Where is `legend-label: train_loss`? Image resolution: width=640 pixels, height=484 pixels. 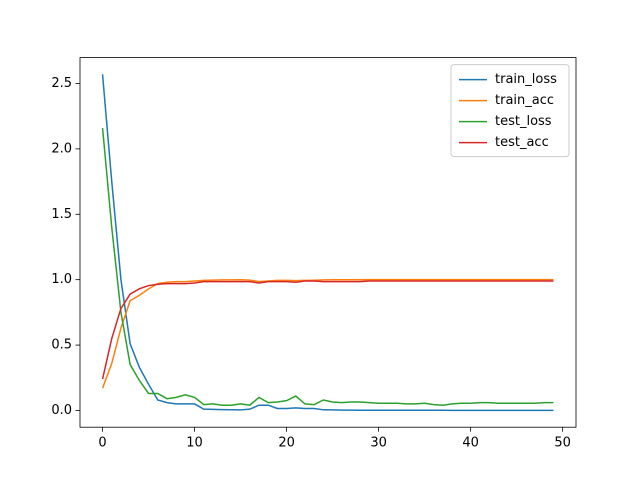
legend-label: train_loss is located at coordinates (526, 79).